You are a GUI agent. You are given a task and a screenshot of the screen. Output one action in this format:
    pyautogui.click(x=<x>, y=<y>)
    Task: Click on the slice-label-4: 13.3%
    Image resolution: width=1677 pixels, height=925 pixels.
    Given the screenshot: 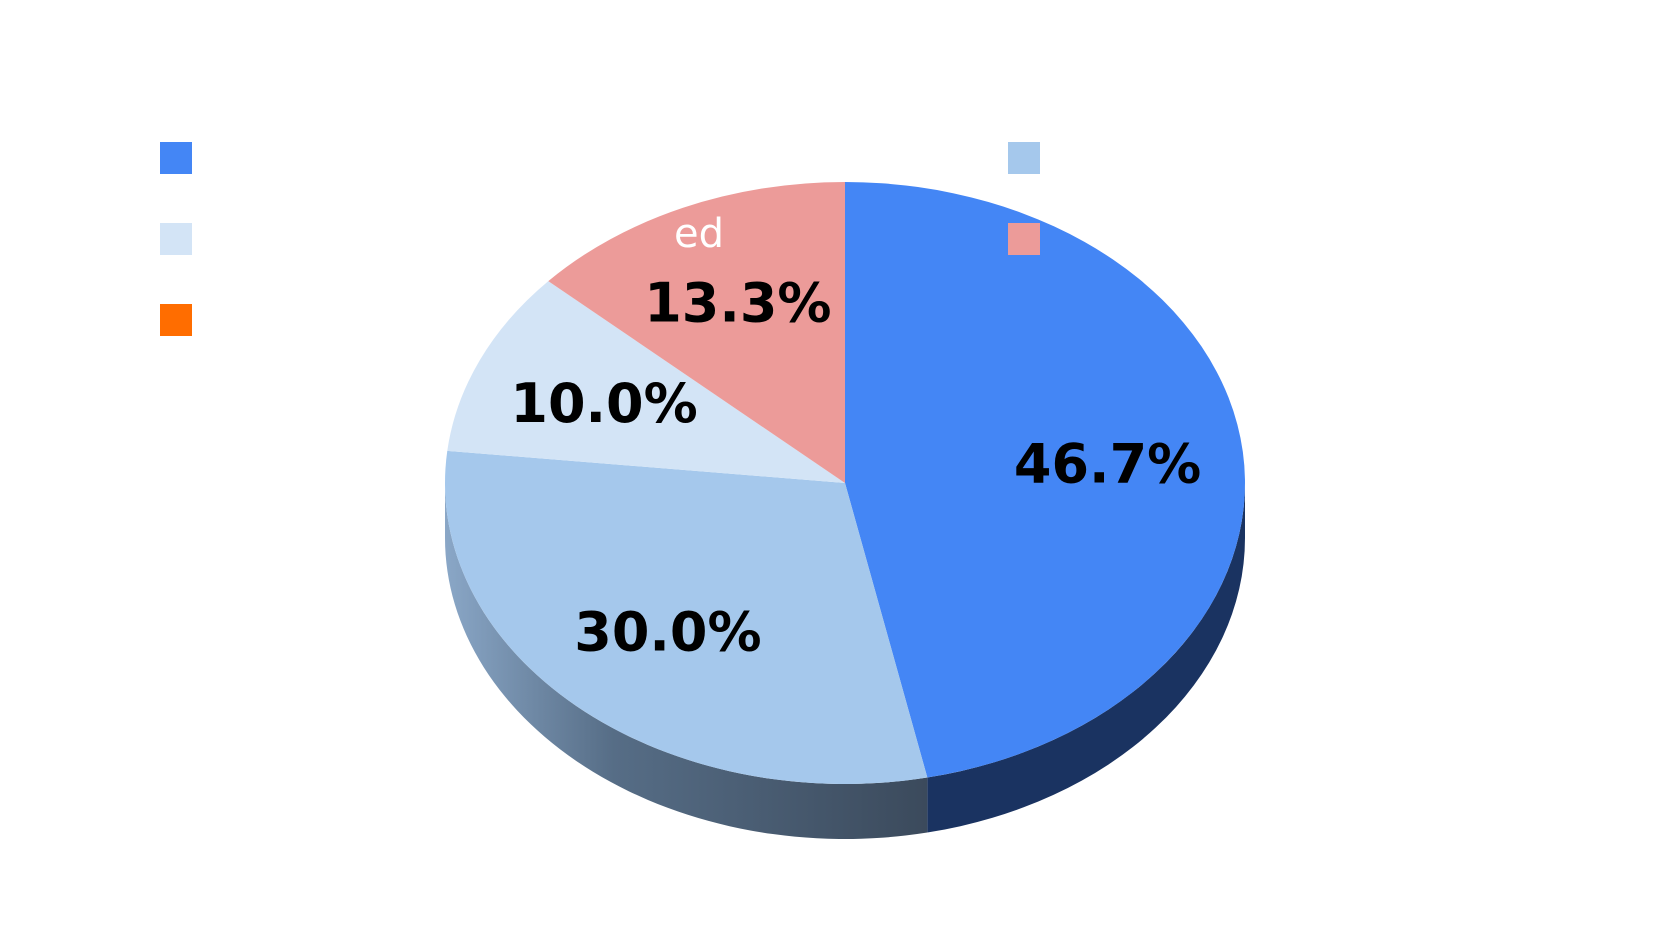 What is the action you would take?
    pyautogui.click(x=737, y=302)
    